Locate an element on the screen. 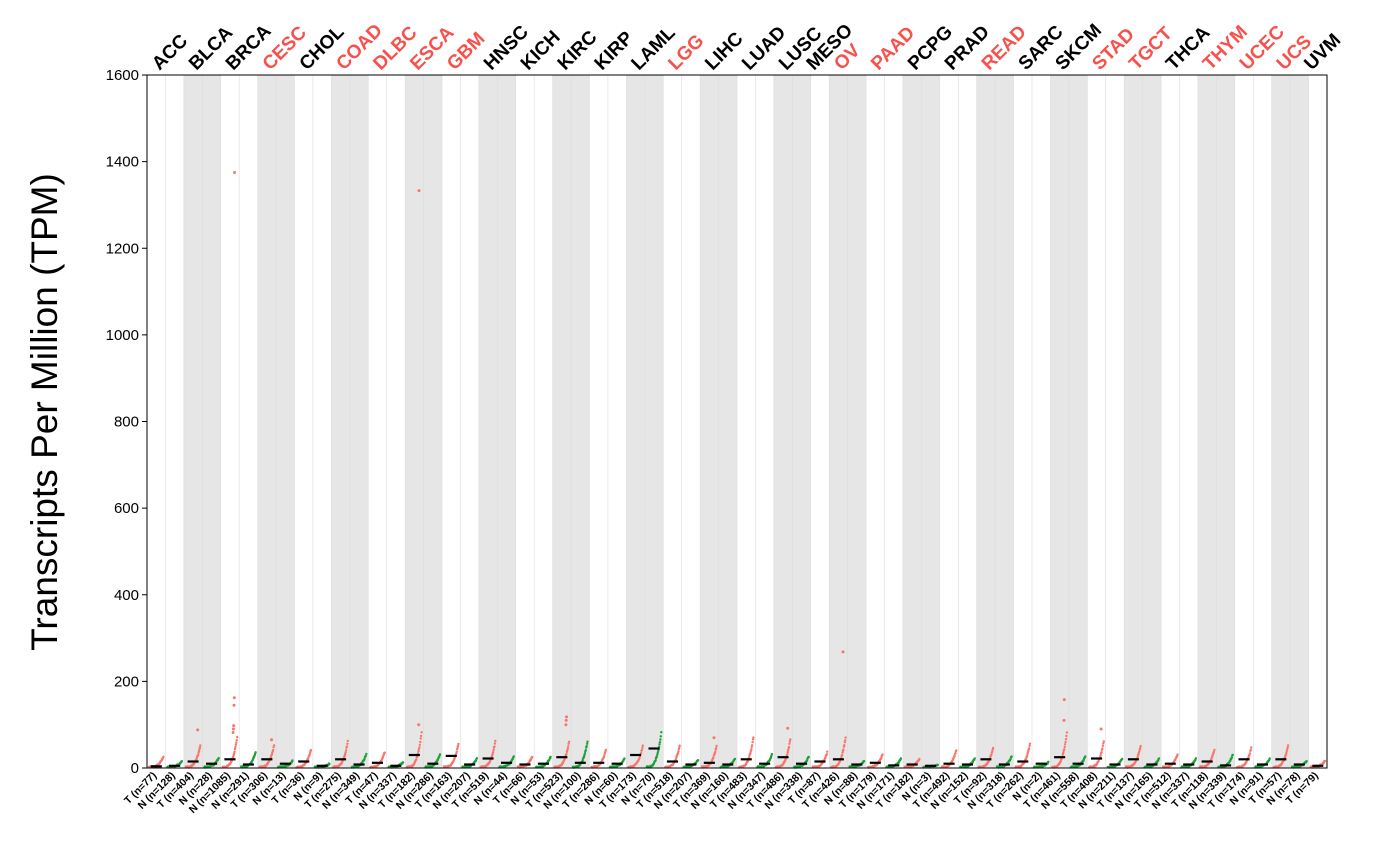 The width and height of the screenshot is (1375, 847). ytick-label: 1200 is located at coordinates (122, 248).